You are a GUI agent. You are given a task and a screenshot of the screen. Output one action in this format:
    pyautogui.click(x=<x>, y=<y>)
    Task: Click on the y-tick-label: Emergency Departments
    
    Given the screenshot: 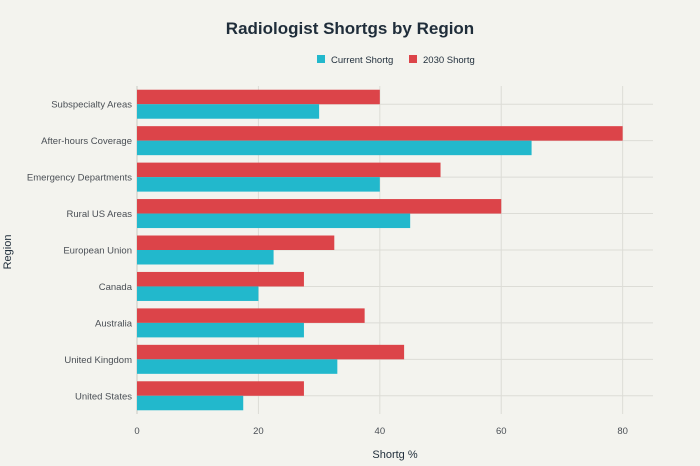 What is the action you would take?
    pyautogui.click(x=79, y=178)
    